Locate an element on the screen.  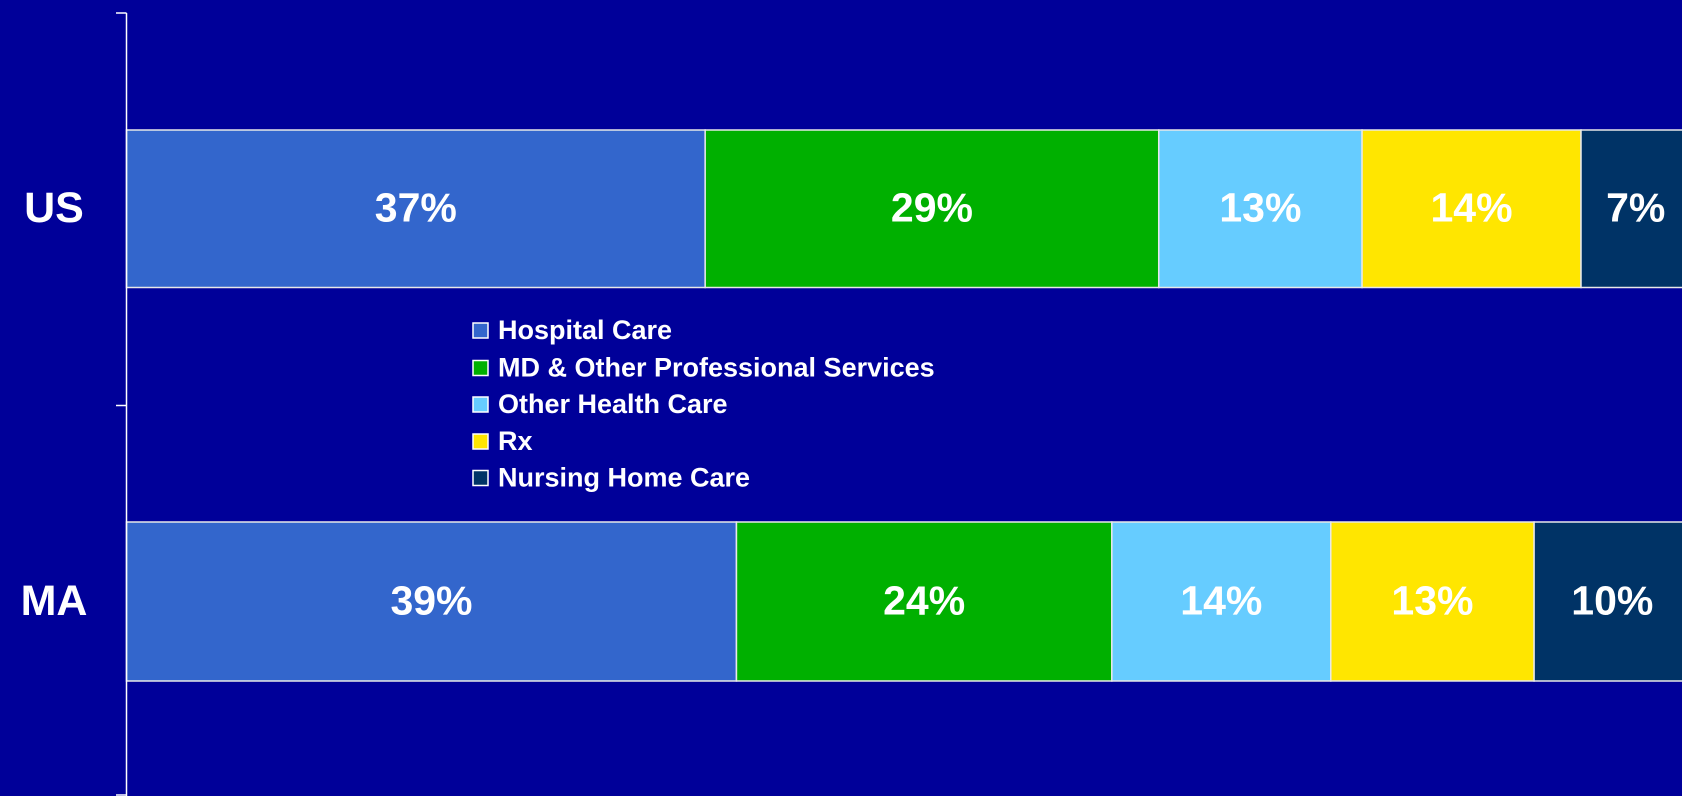
data-label: 39% is located at coordinates (431, 600).